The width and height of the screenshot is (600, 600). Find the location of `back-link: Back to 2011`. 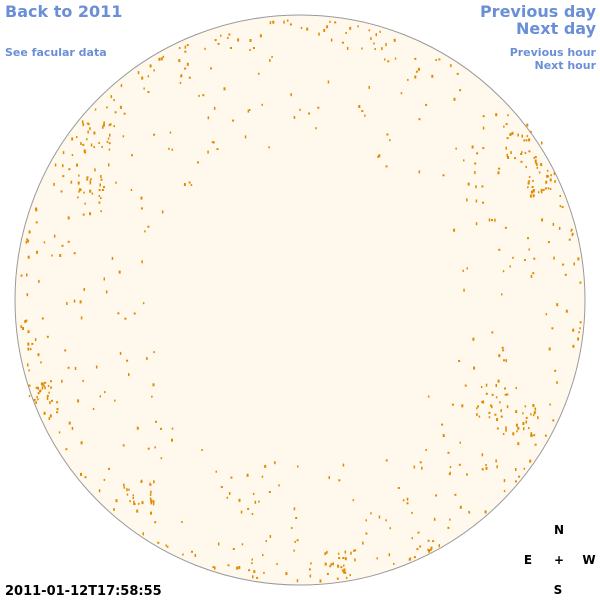

back-link: Back to 2011 is located at coordinates (63, 11).